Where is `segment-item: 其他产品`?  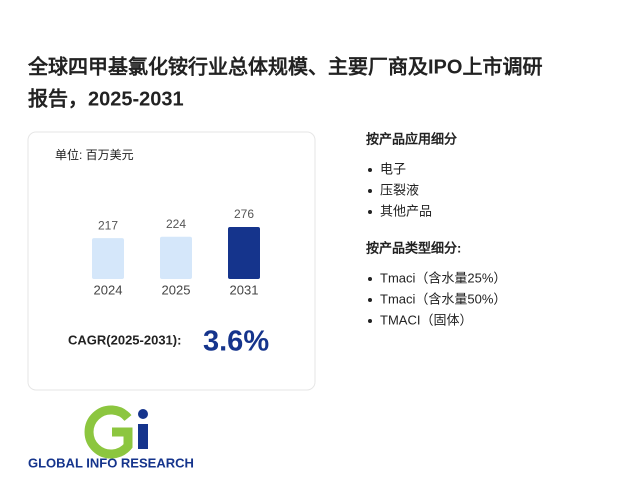
segment-item: 其他产品 is located at coordinates (406, 210).